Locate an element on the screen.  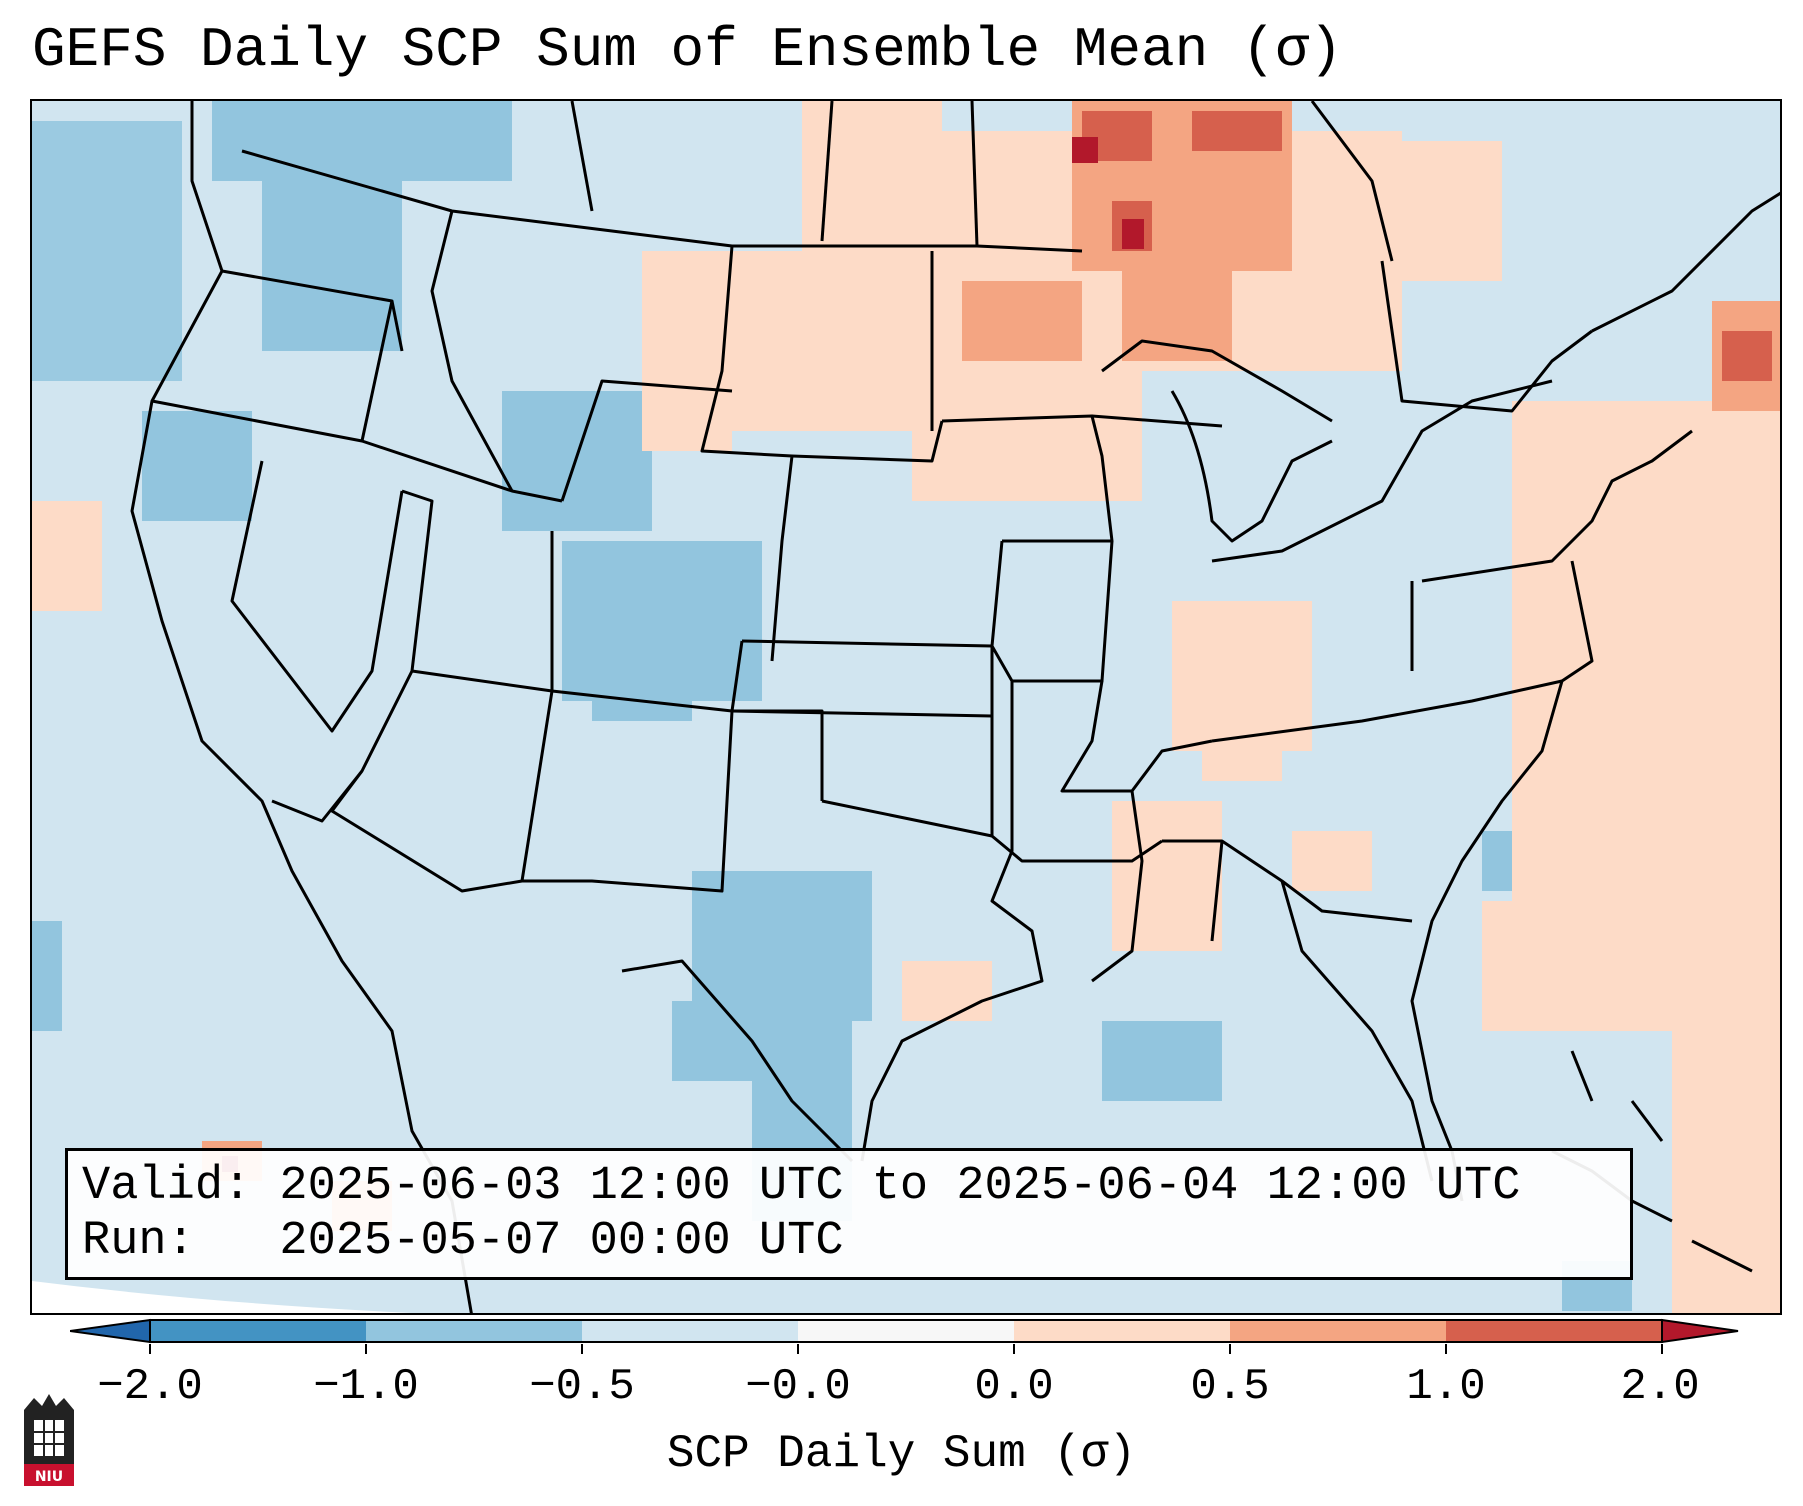
colorbar-tick-label: −0.0 is located at coordinates (798, 1387).